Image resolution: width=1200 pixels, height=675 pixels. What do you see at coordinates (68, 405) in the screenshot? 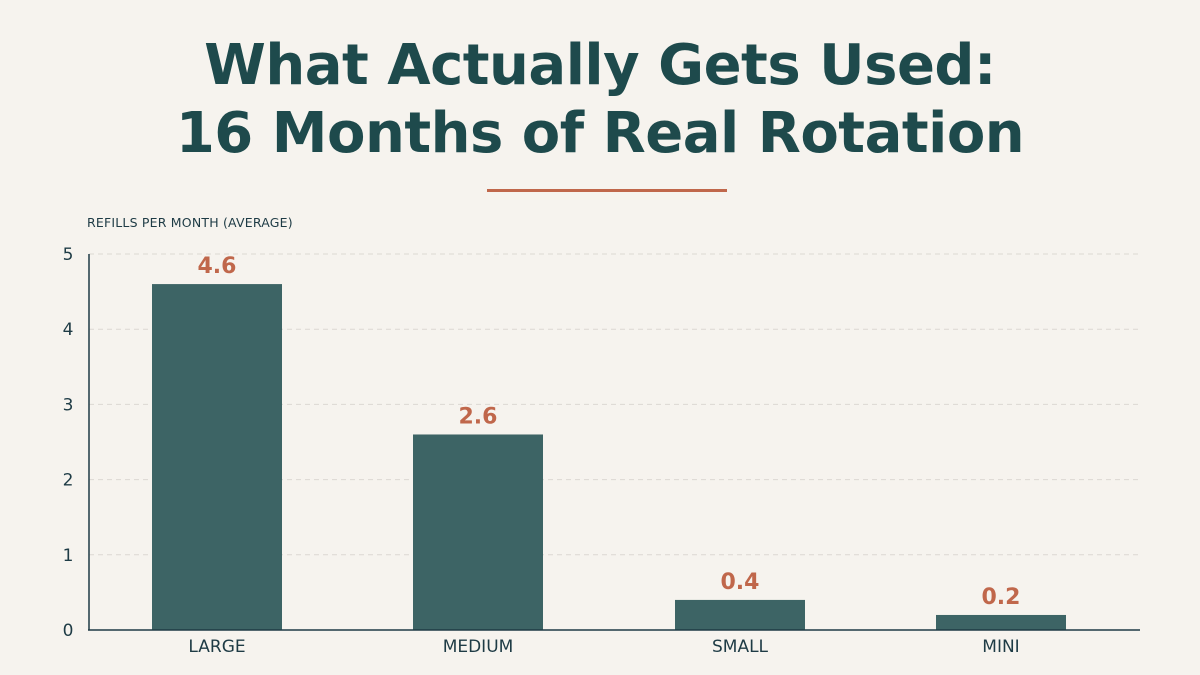
I see `y-tick-label: 3` at bounding box center [68, 405].